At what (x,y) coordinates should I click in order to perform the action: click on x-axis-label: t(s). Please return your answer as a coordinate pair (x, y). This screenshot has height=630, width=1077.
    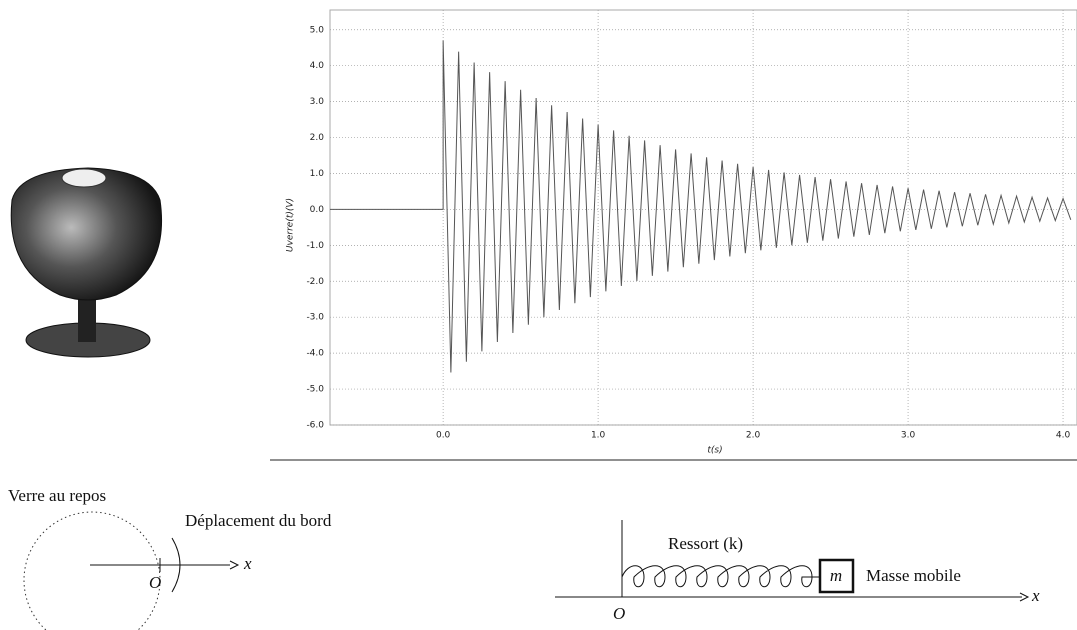
    Looking at the image, I should click on (714, 451).